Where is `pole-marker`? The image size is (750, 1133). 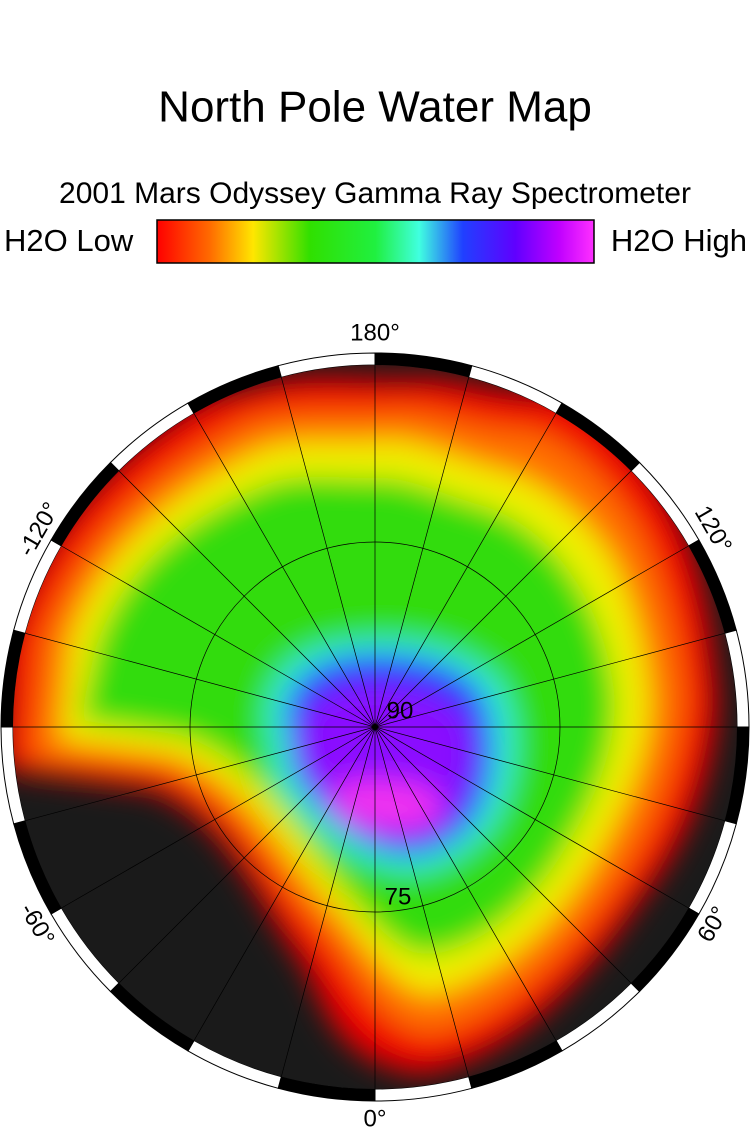 pole-marker is located at coordinates (375, 727).